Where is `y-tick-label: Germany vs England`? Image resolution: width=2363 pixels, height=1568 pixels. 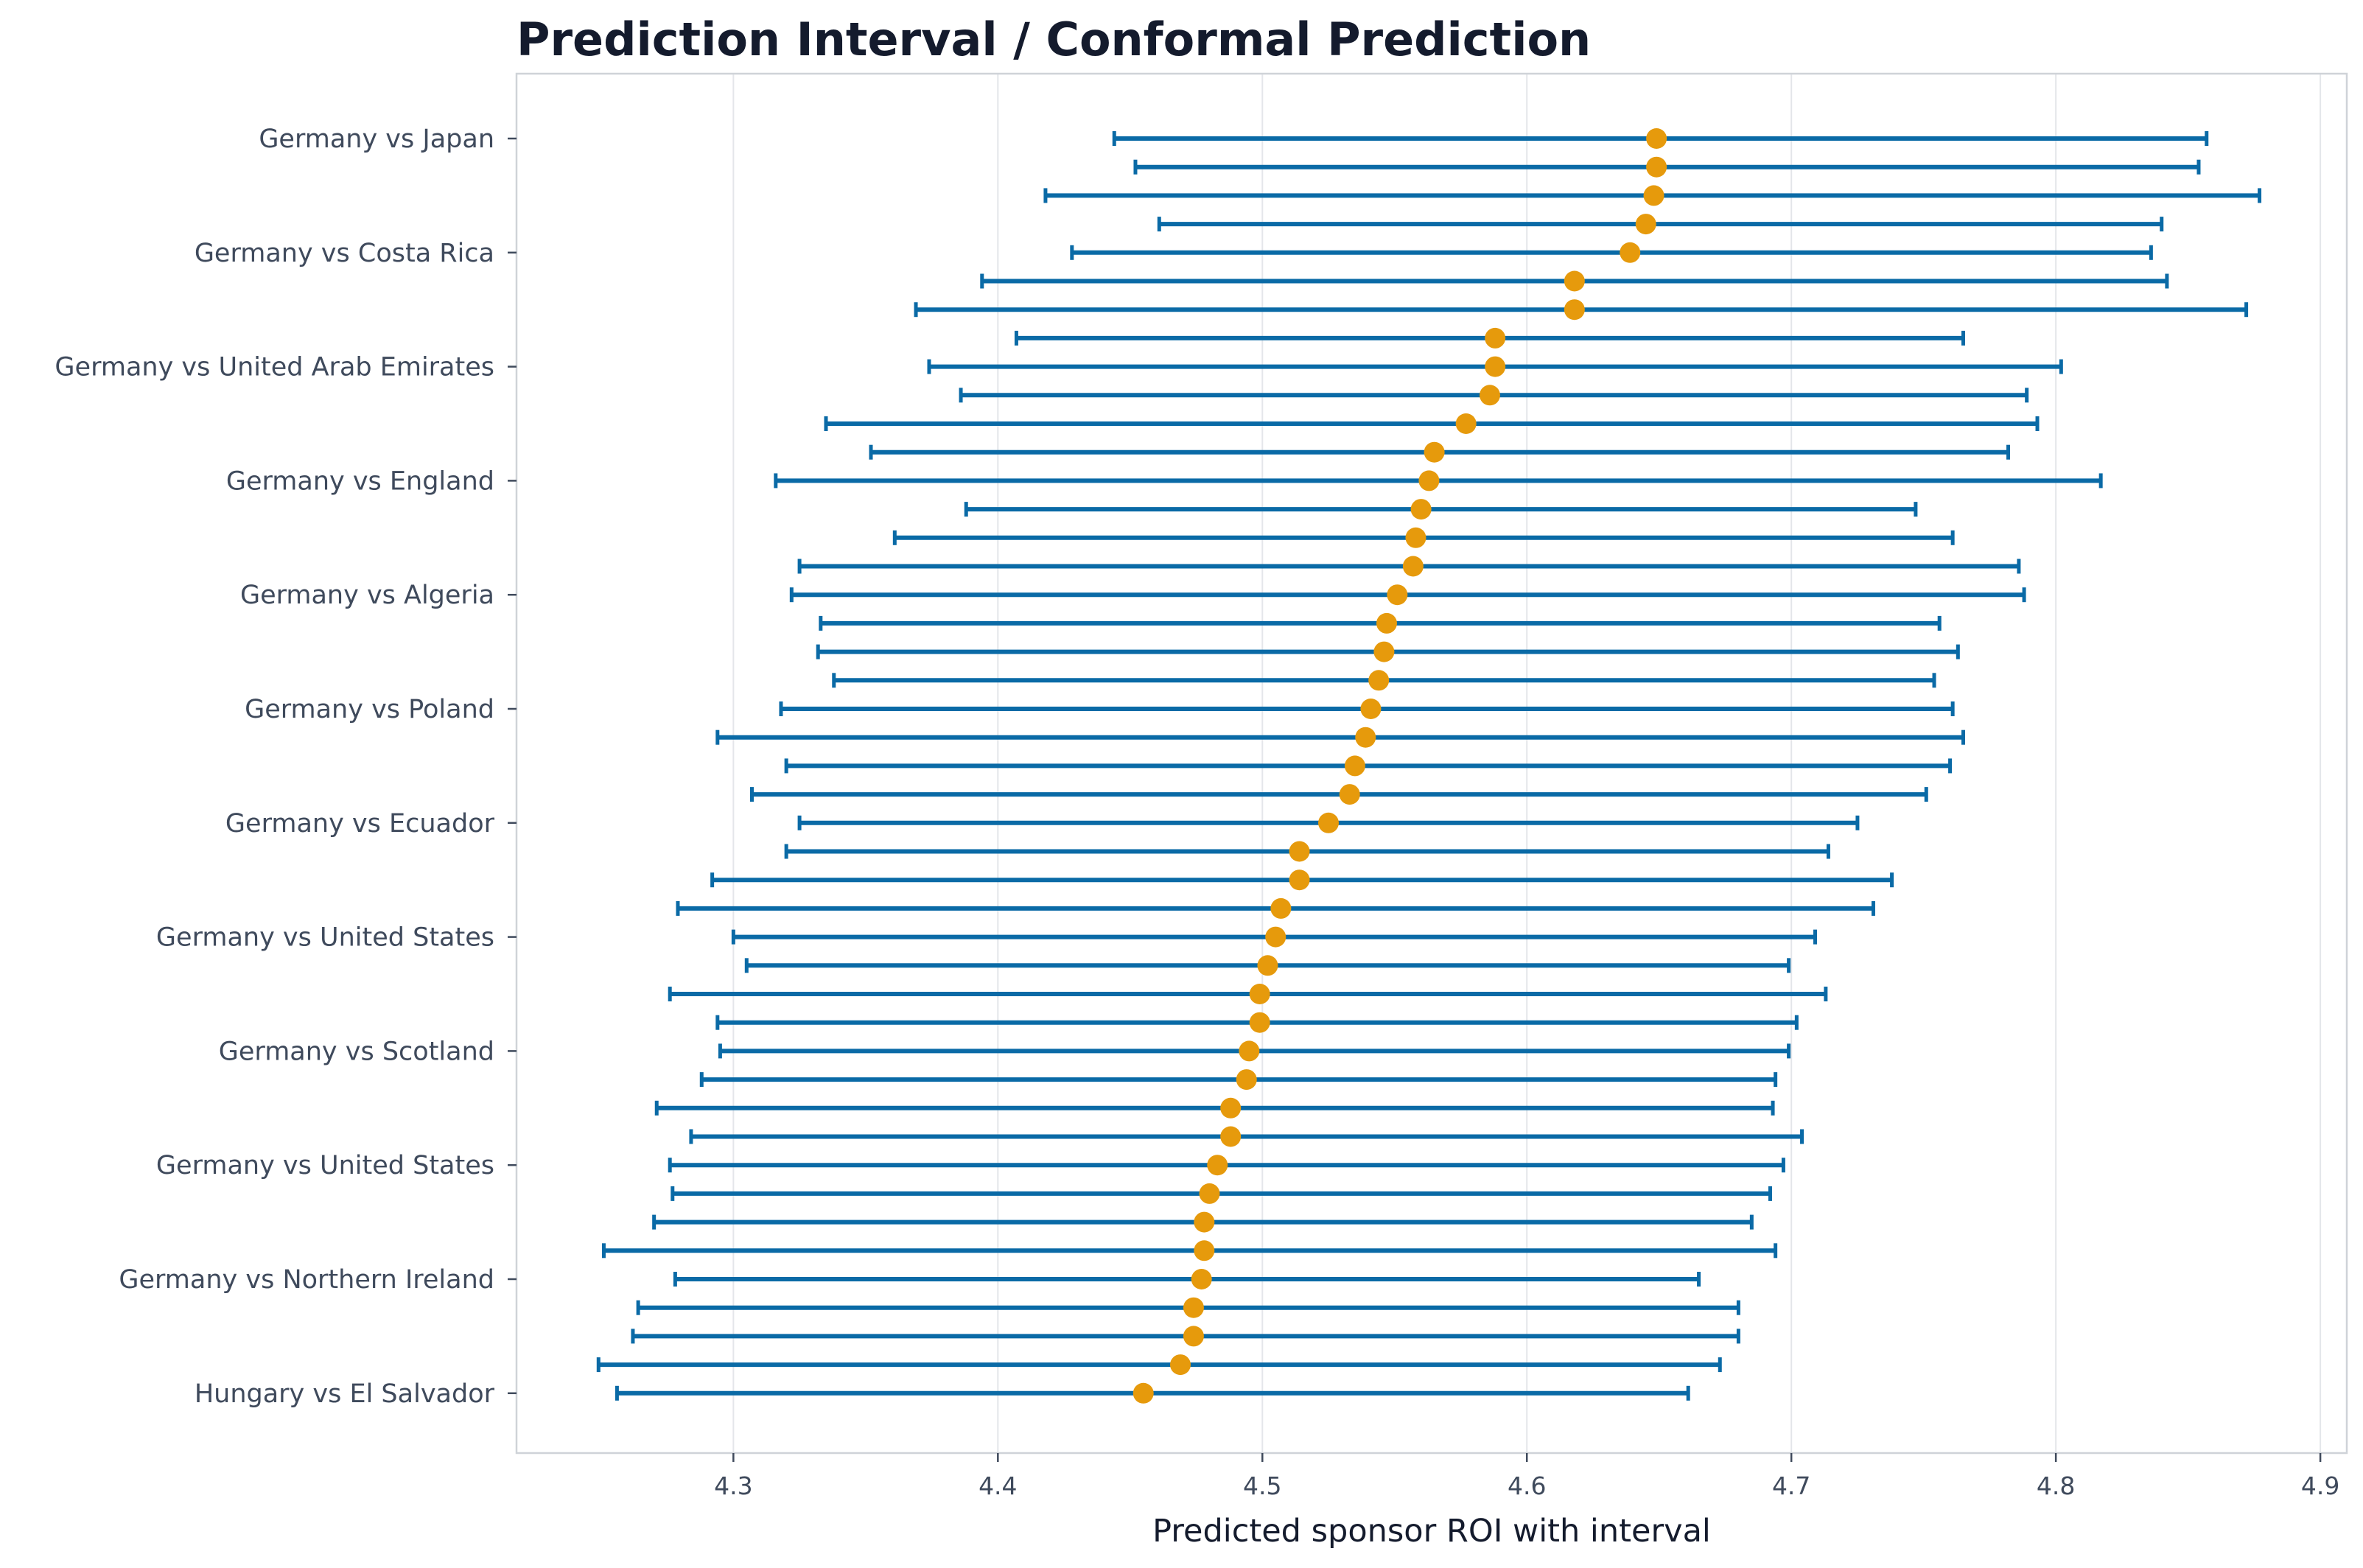 y-tick-label: Germany vs England is located at coordinates (360, 481).